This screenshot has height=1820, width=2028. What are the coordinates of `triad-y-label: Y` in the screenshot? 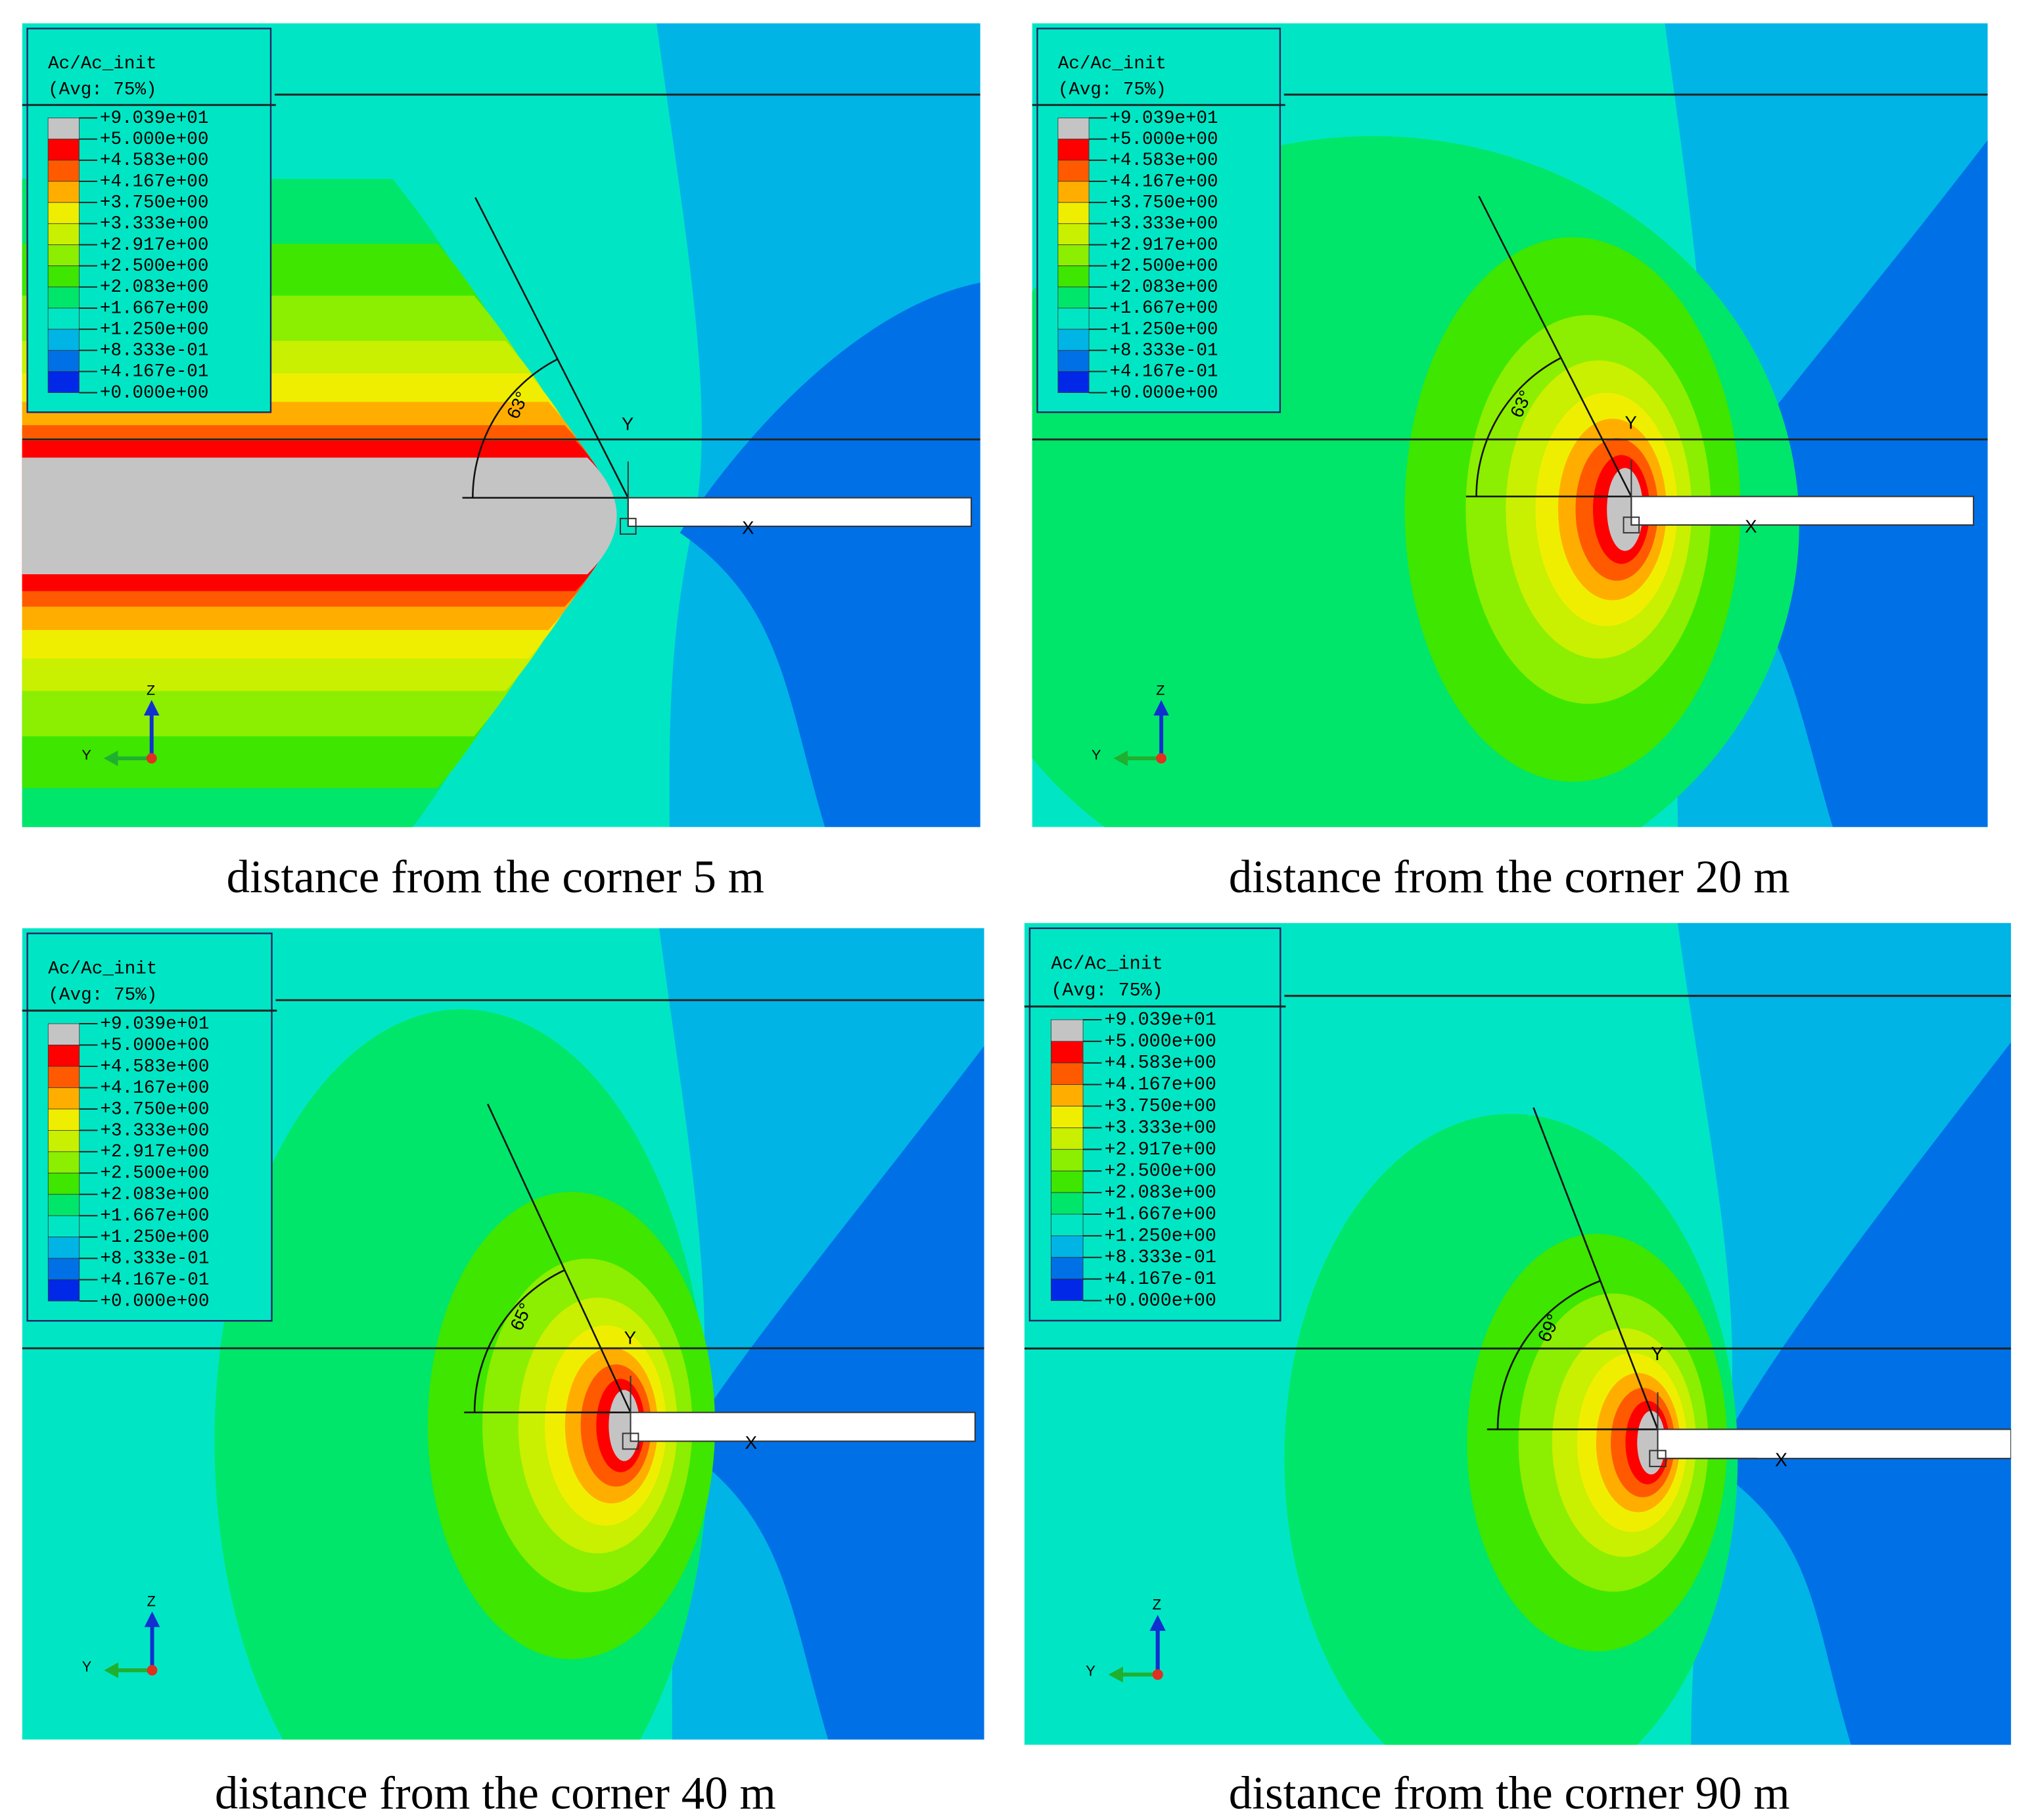 It's located at (1091, 1671).